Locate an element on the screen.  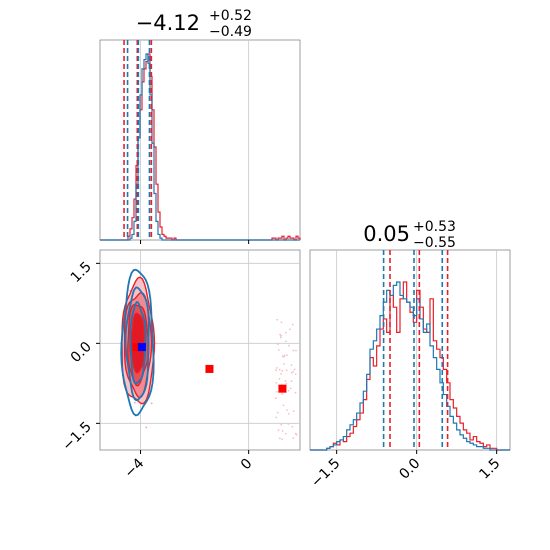
y-tick-label: 0.0 is located at coordinates (81, 352).